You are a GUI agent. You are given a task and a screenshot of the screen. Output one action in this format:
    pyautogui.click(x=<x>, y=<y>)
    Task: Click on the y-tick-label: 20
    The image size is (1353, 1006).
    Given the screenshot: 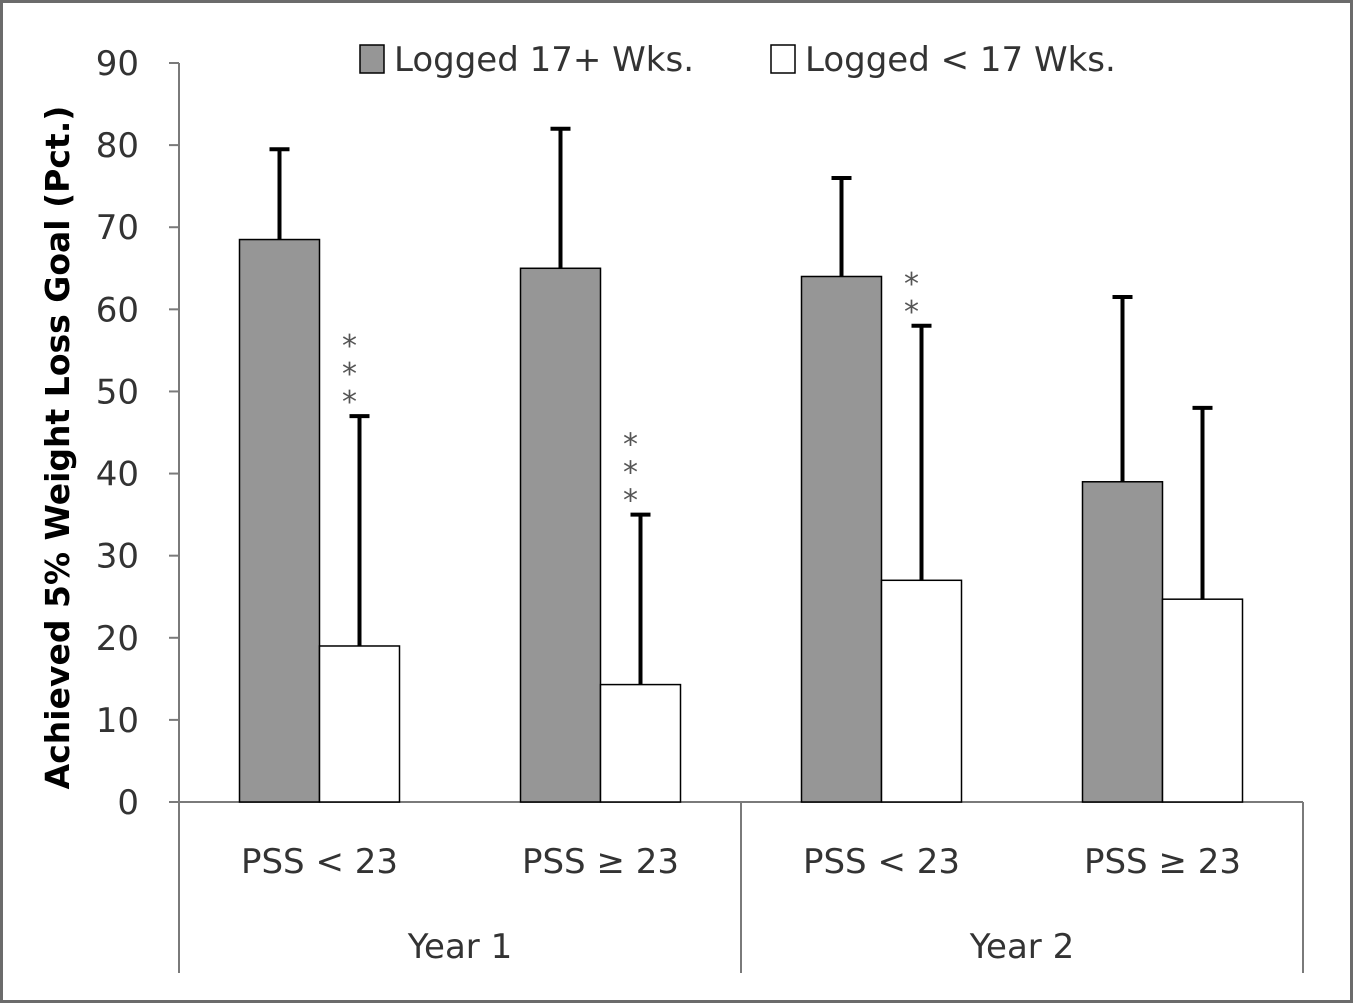 What is the action you would take?
    pyautogui.click(x=117, y=639)
    